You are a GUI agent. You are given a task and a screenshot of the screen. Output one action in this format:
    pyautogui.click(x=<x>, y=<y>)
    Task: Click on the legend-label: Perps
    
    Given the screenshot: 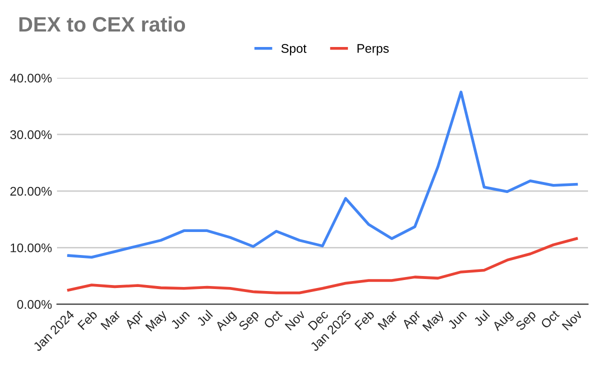 What is the action you would take?
    pyautogui.click(x=373, y=50)
    